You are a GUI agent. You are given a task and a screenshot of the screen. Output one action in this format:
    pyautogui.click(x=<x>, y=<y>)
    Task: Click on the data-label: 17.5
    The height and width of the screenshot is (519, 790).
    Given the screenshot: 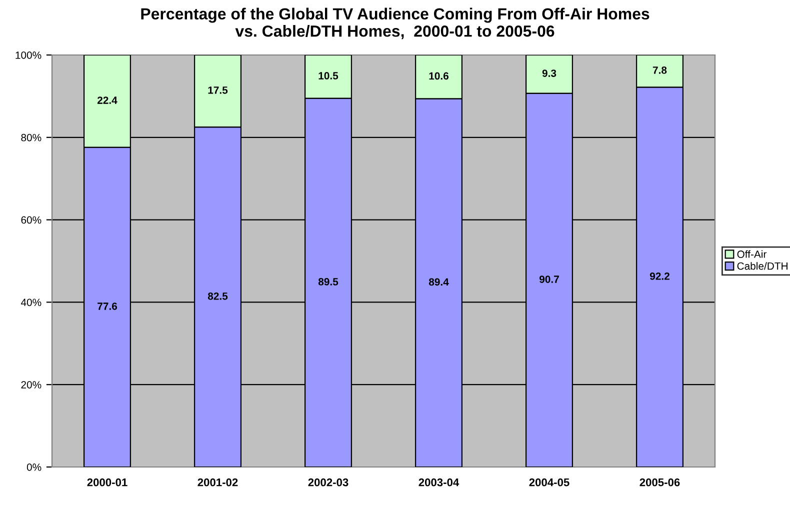 What is the action you would take?
    pyautogui.click(x=218, y=90)
    